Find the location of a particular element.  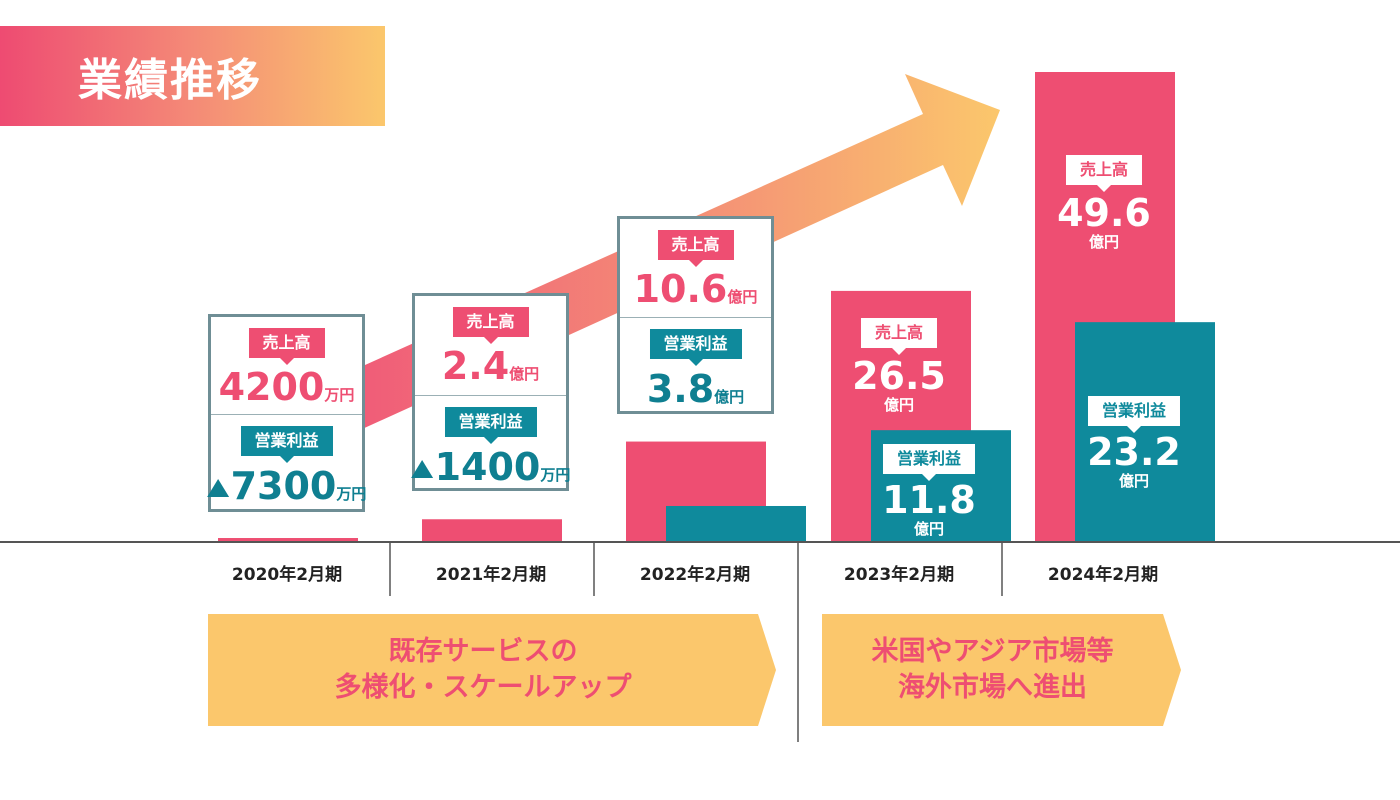

value-callout-box: 売上高 4200万円 営業利益 7300万円 is located at coordinates (286, 413).